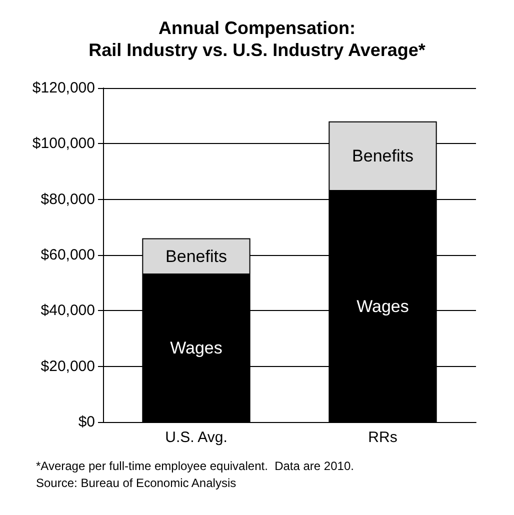 This screenshot has width=514, height=515. What do you see at coordinates (382, 306) in the screenshot?
I see `series-label: Wages` at bounding box center [382, 306].